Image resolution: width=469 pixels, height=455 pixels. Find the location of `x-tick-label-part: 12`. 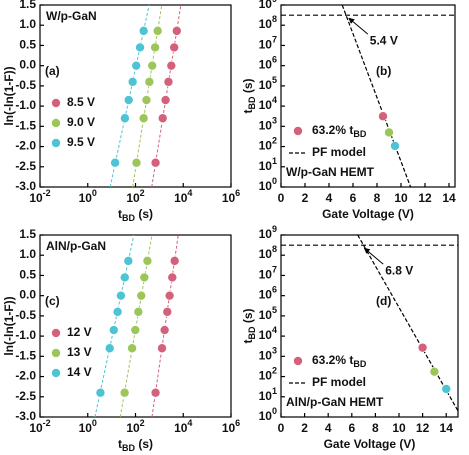

x-tick-label-part: 12 is located at coordinates (423, 428).